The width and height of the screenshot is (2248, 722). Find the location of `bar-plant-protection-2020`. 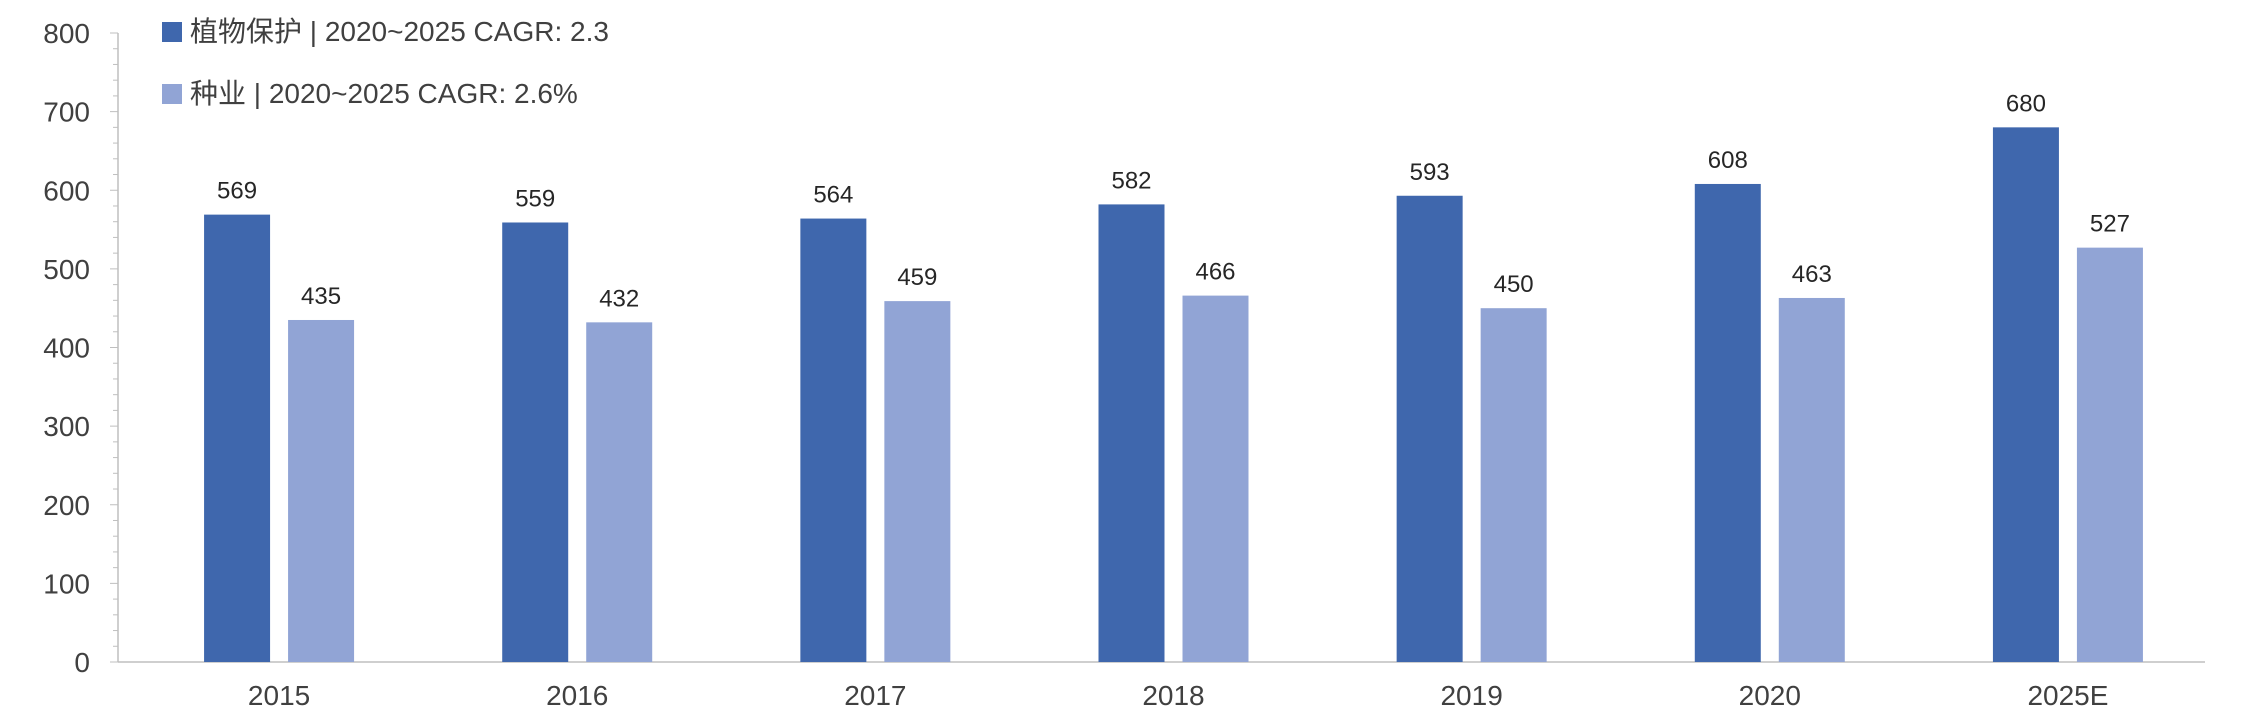

bar-plant-protection-2020 is located at coordinates (1727, 422).